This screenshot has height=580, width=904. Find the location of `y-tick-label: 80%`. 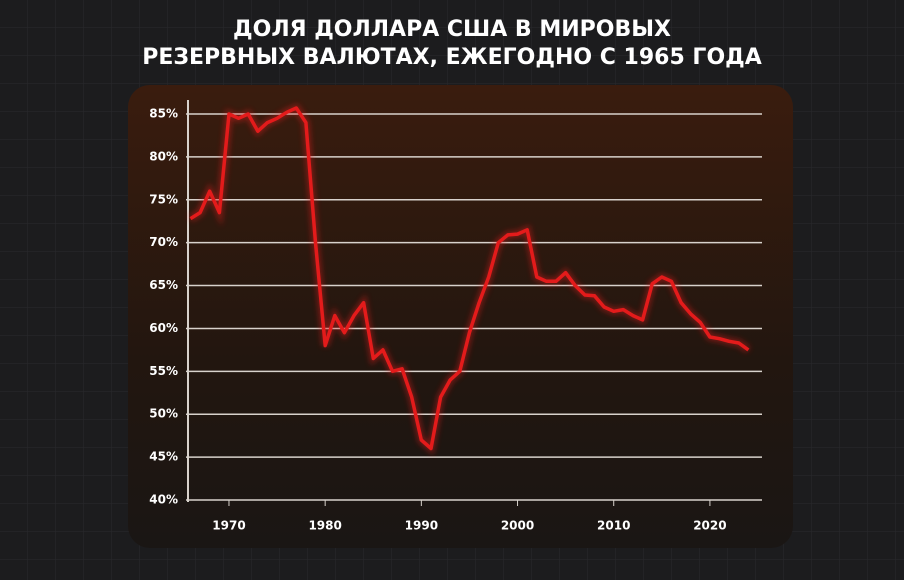

y-tick-label: 80% is located at coordinates (163, 156).